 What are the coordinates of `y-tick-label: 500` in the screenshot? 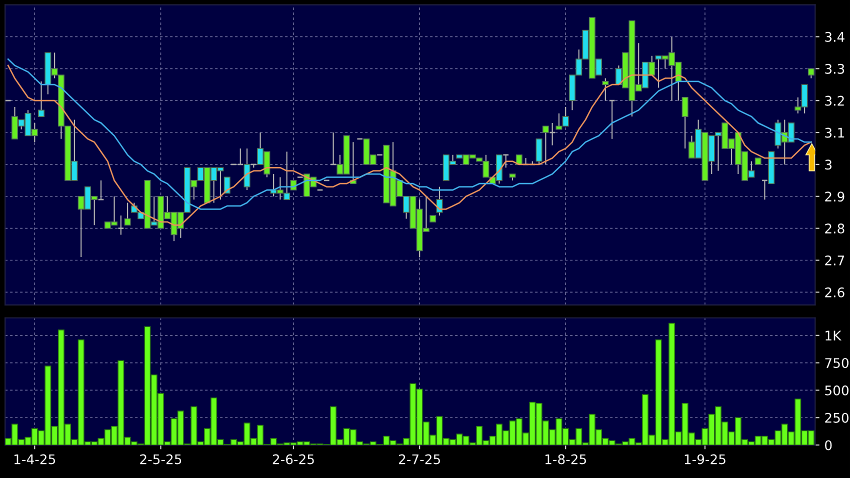 It's located at (836, 390).